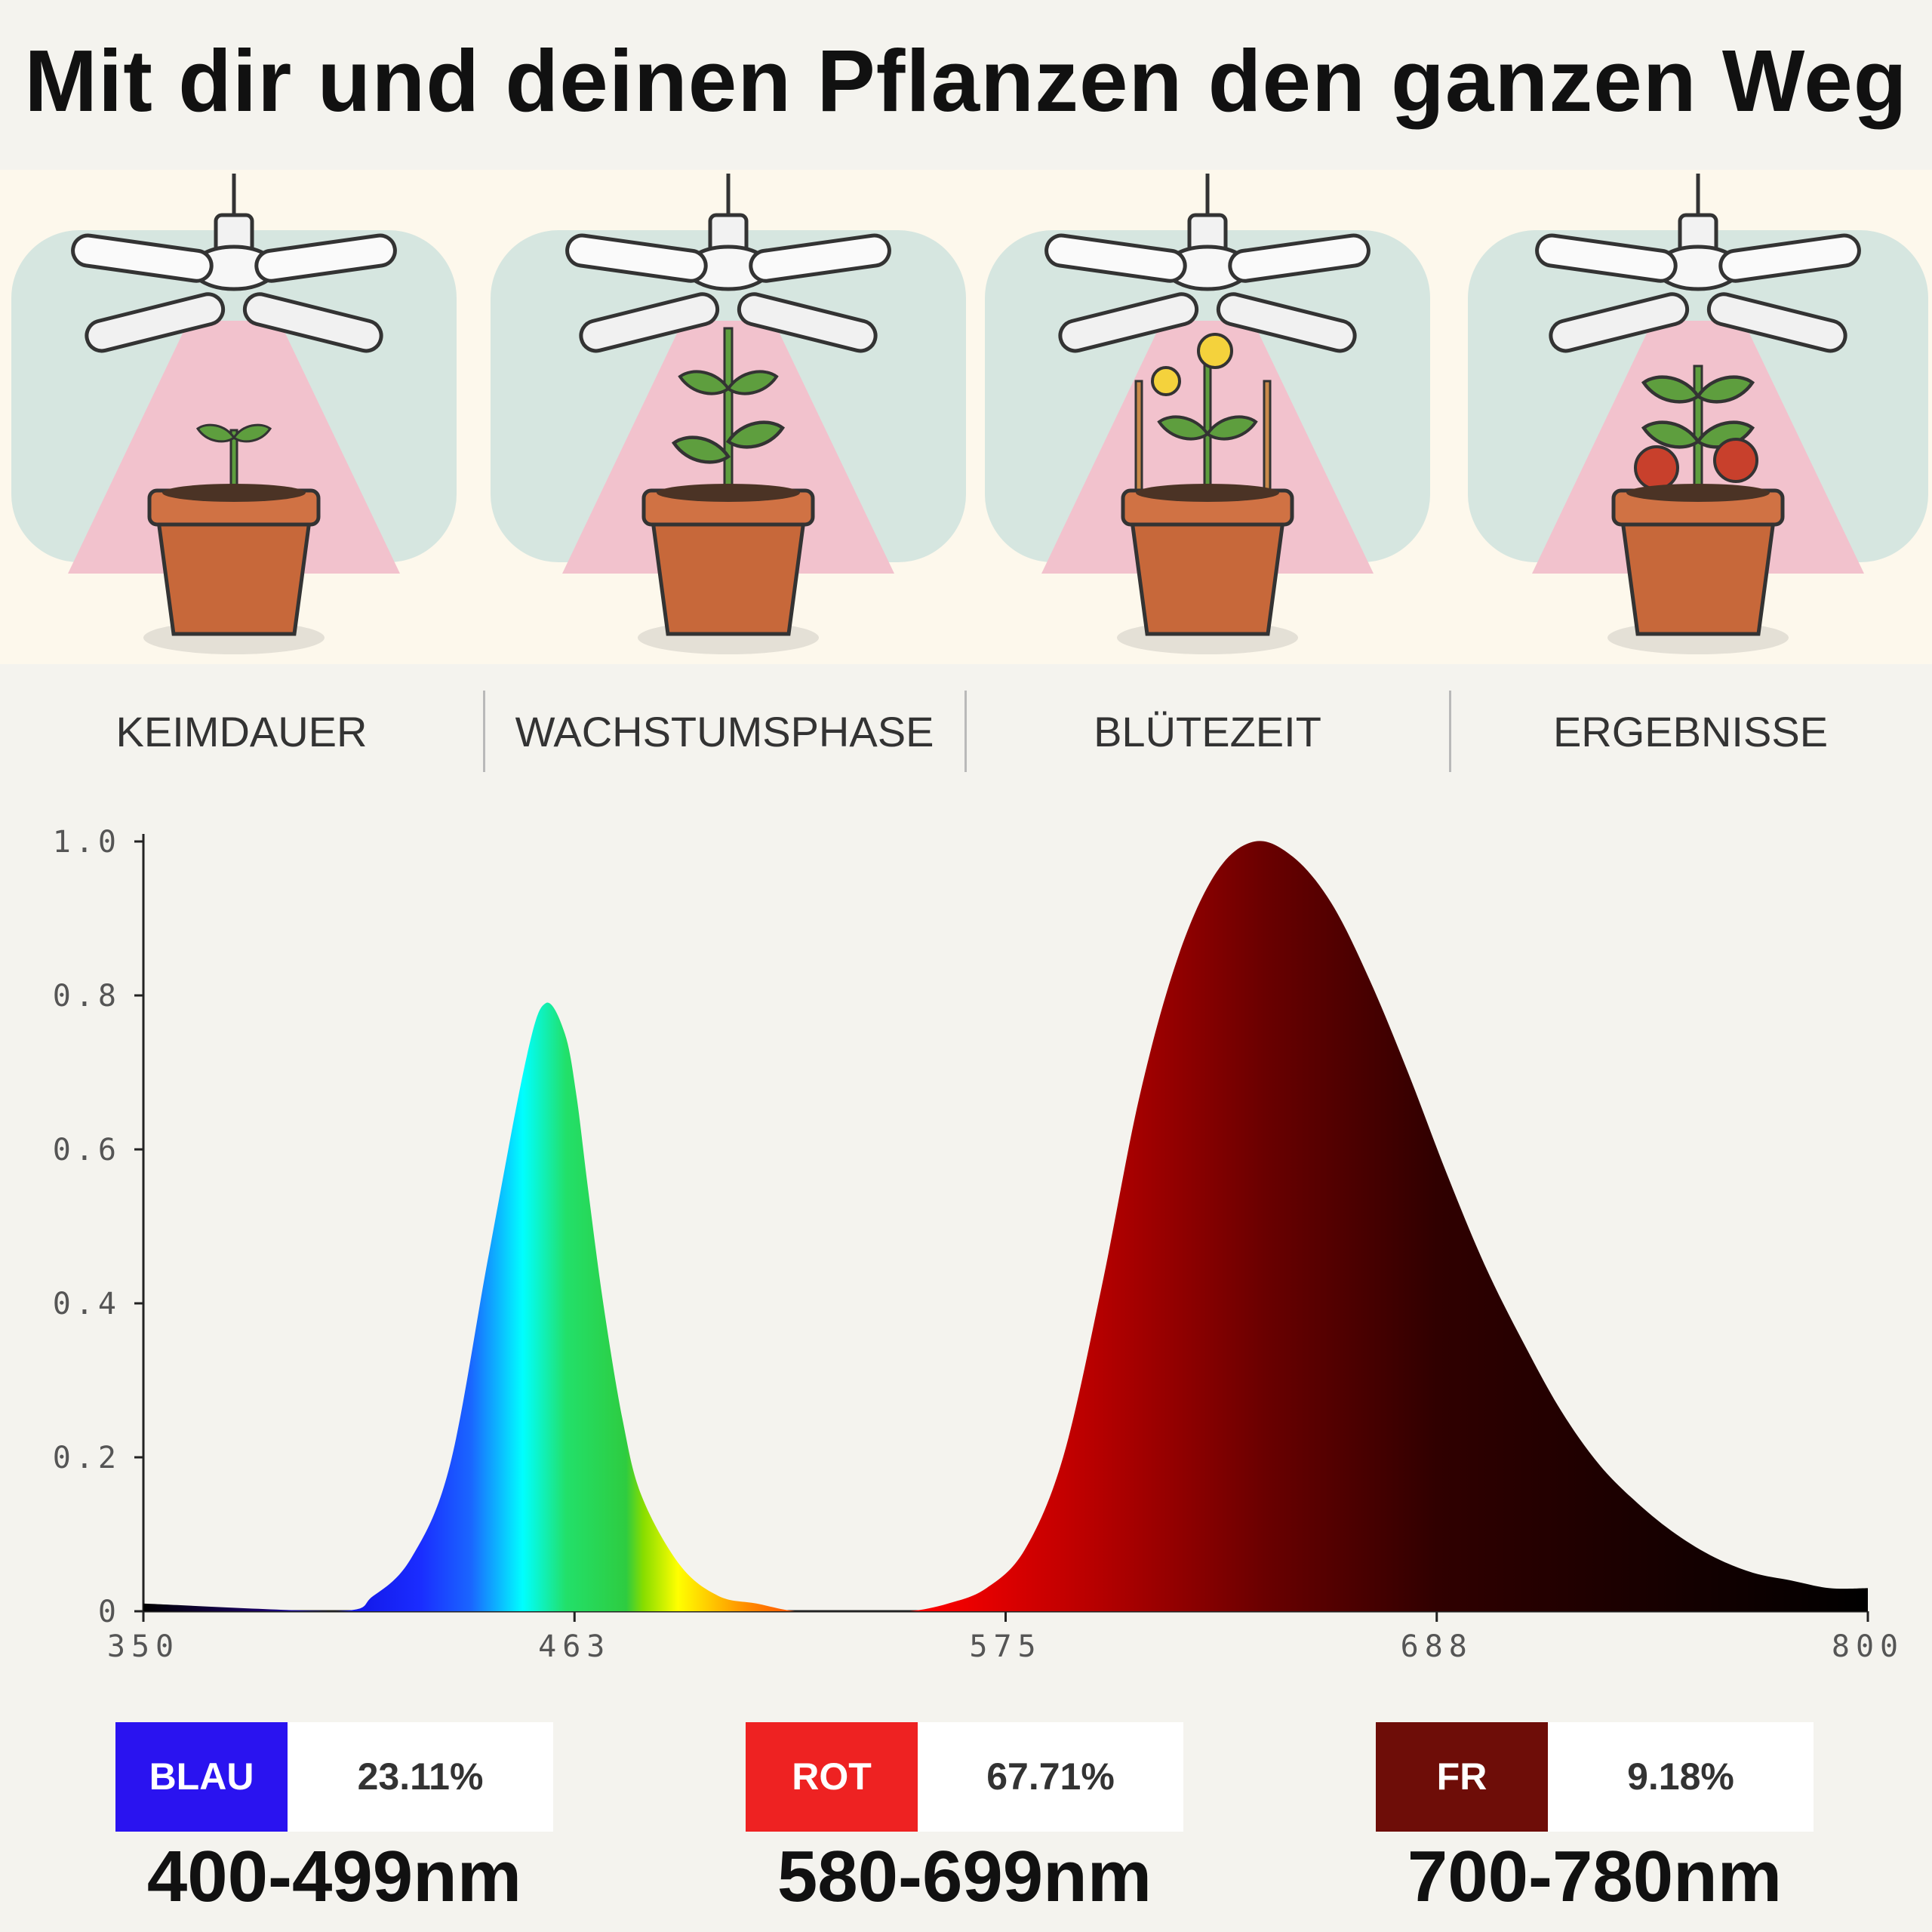 The width and height of the screenshot is (1932, 1932). I want to click on y-tick-label: 0.8, so click(87, 996).